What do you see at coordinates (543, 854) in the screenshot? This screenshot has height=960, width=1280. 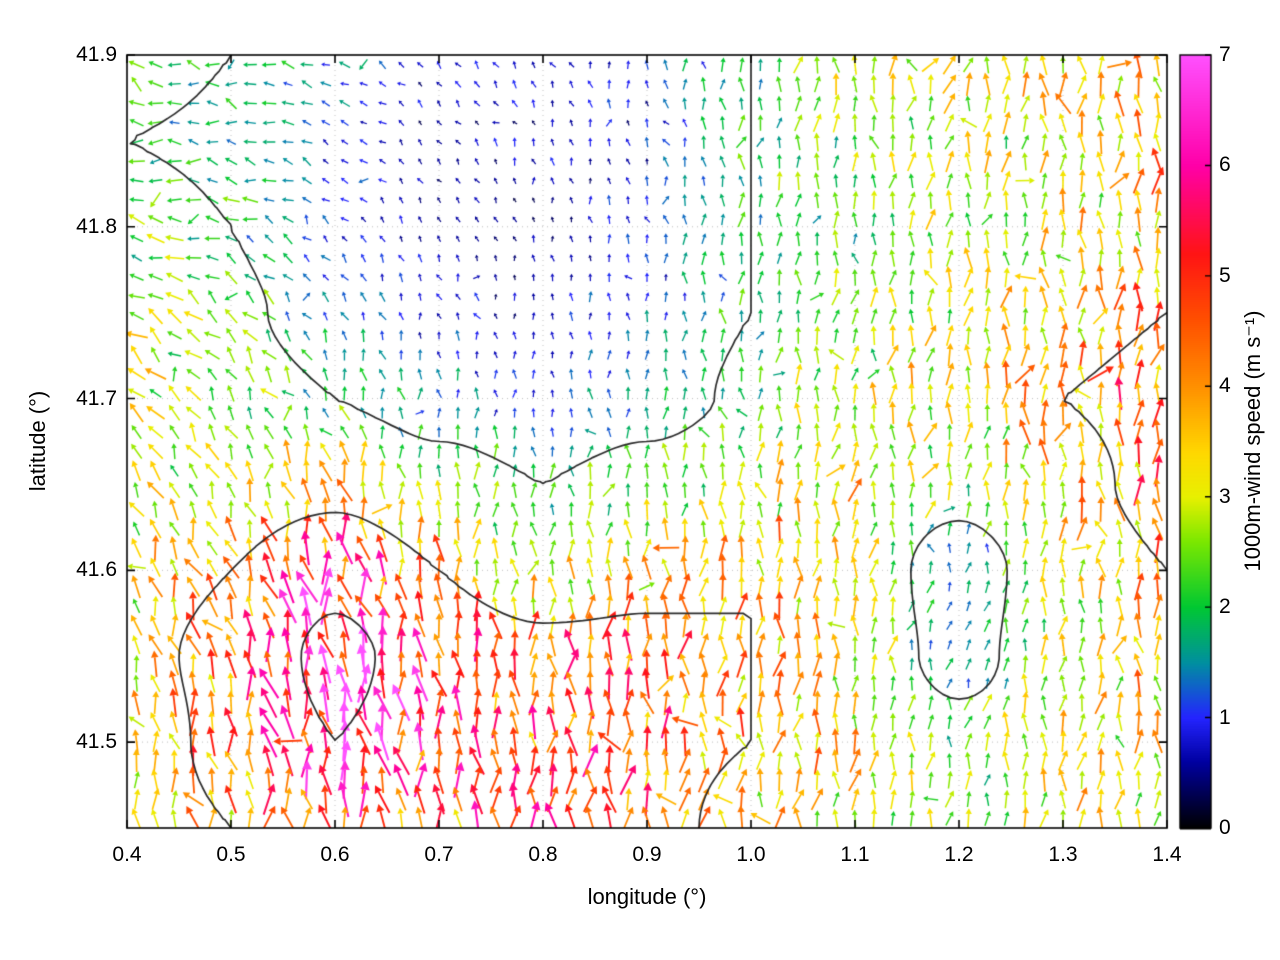 I see `x-tick-label: 0.8` at bounding box center [543, 854].